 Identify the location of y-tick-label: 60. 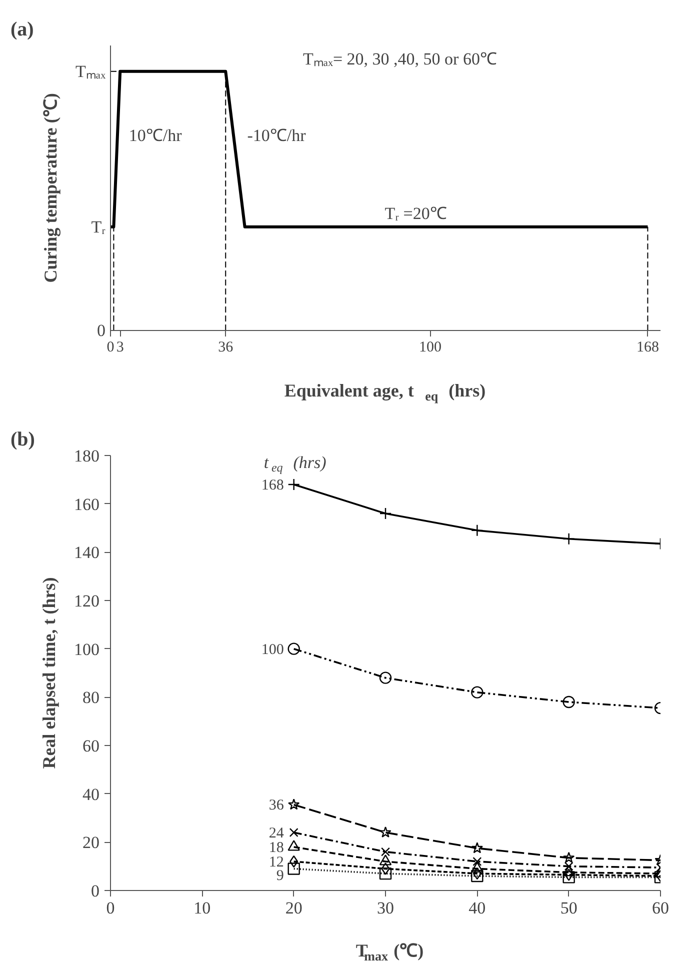
(91, 746).